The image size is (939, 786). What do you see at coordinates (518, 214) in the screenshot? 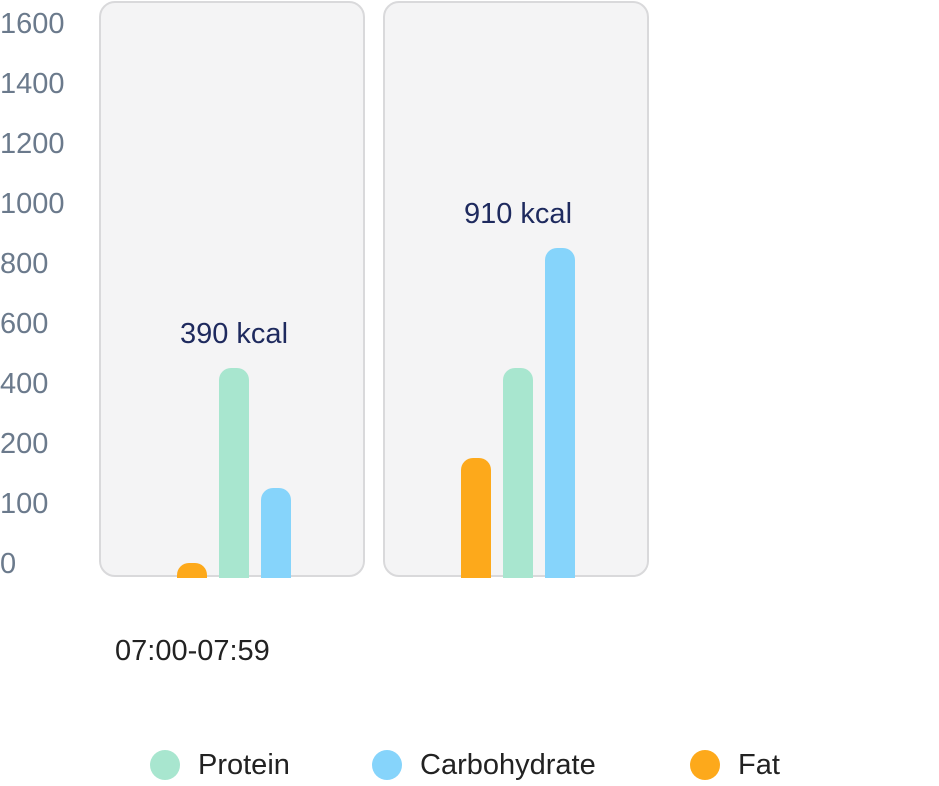
I see `total-kcal-label: 910 kcal` at bounding box center [518, 214].